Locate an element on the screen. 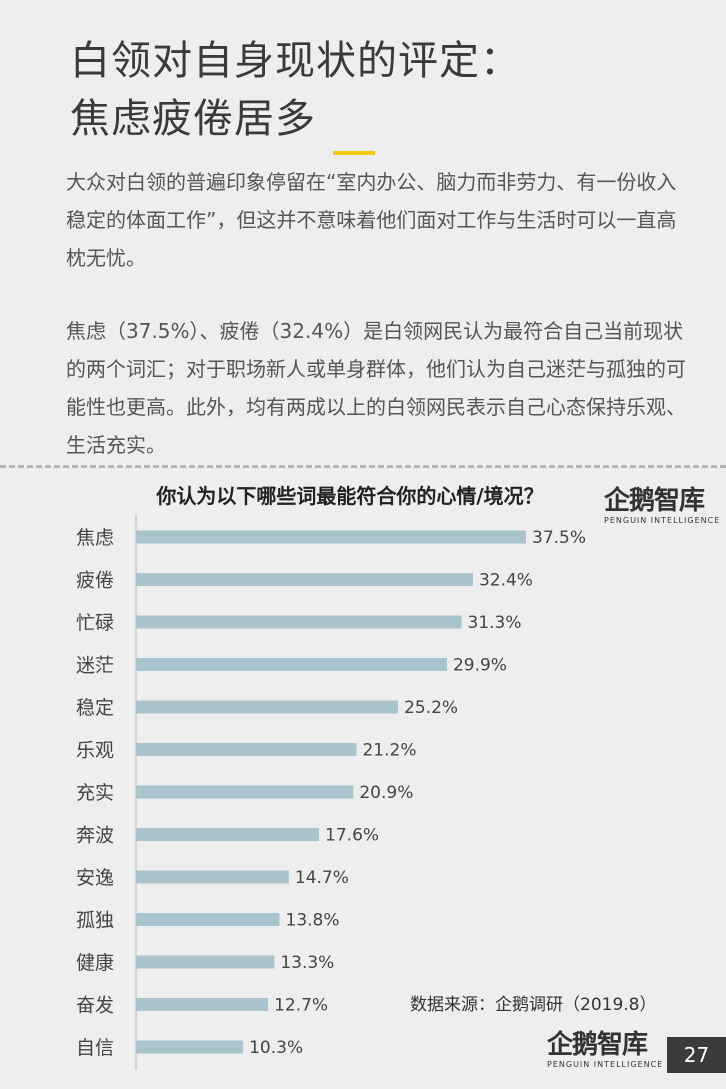 The height and width of the screenshot is (1089, 726). page-number: 27 is located at coordinates (696, 1055).